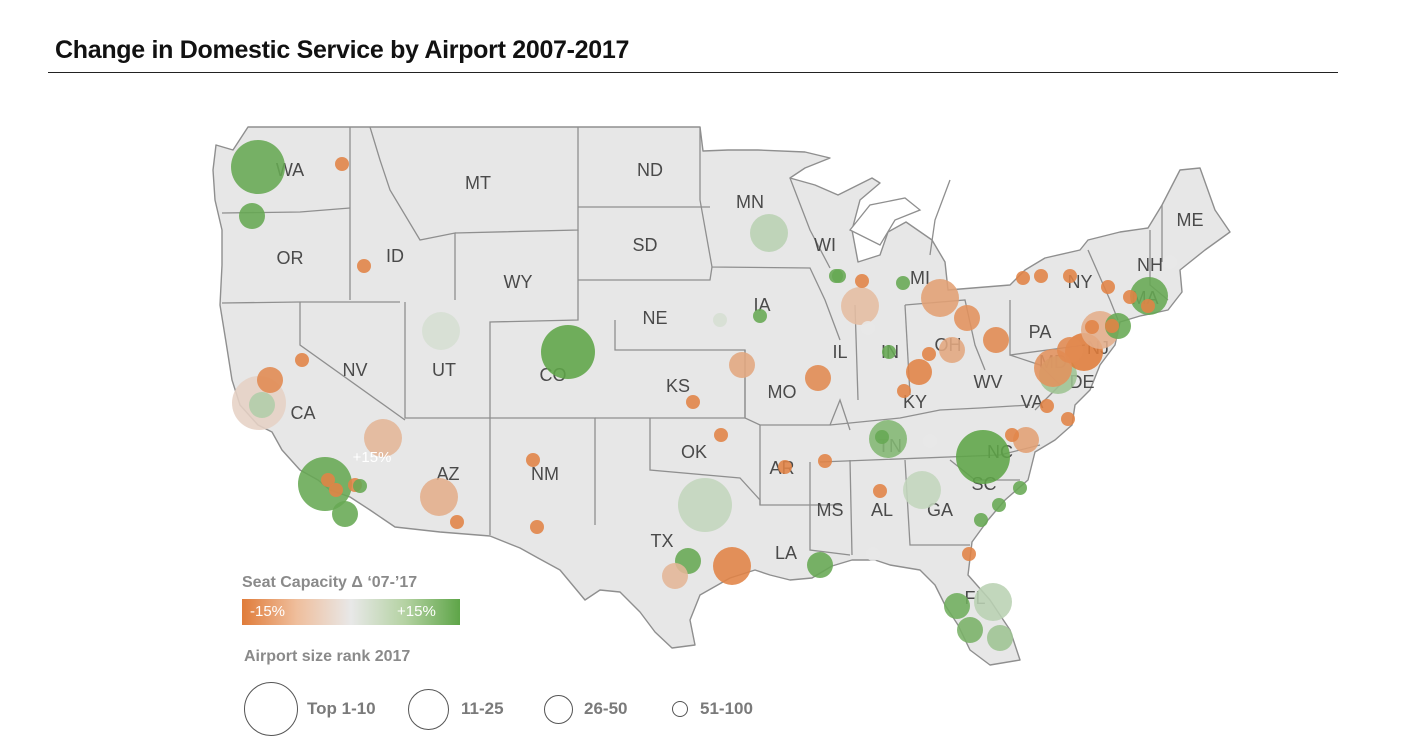 Image resolution: width=1412 pixels, height=756 pixels. I want to click on state-label-ut: UT, so click(444, 370).